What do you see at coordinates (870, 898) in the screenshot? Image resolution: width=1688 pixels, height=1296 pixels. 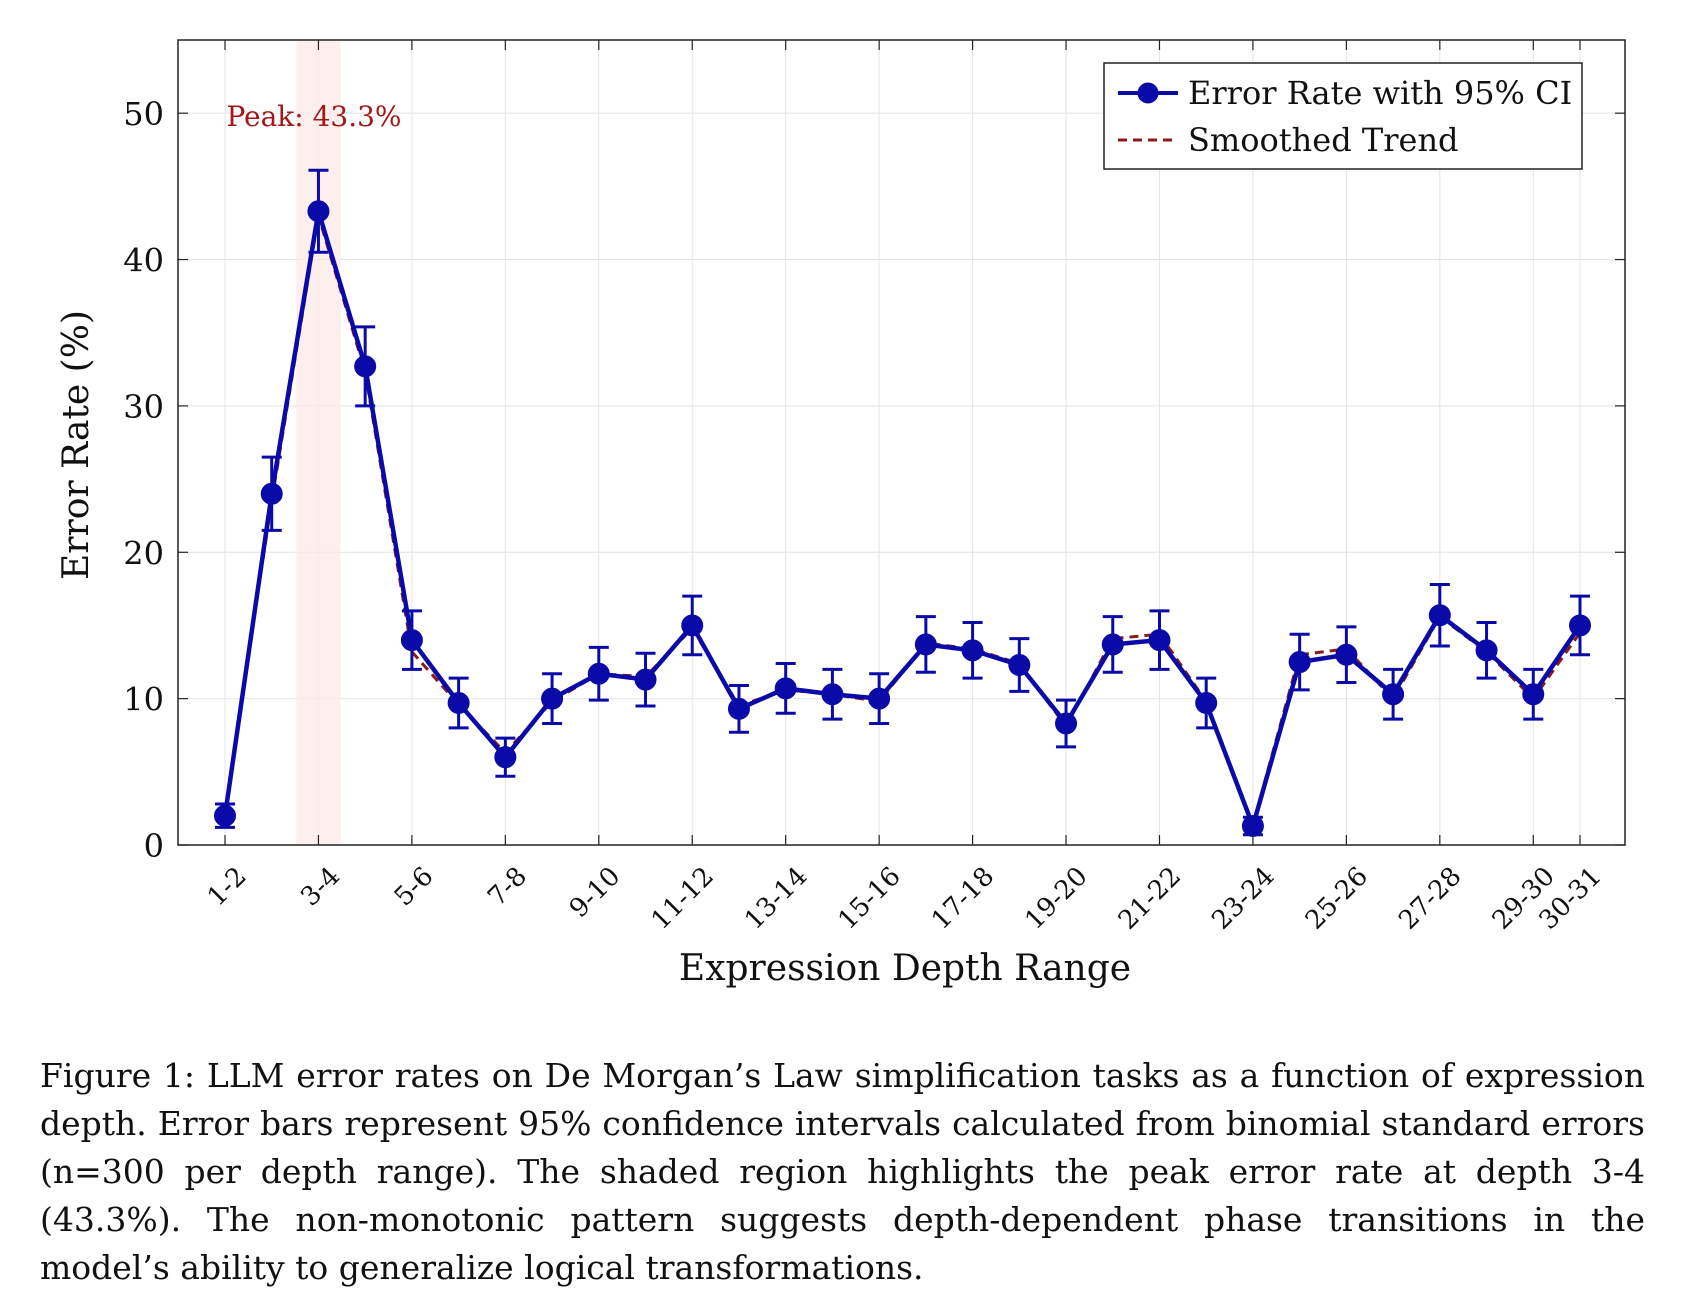 I see `x-tick-label-15-16: 15-16` at bounding box center [870, 898].